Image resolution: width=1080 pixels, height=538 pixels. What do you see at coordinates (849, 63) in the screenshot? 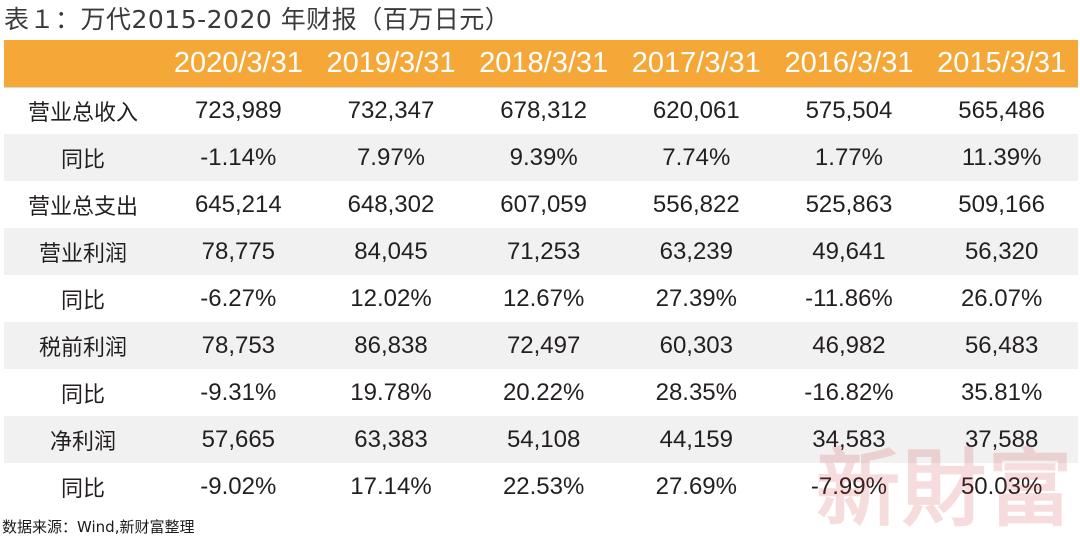
I see `column-header-2016: 2016/3/31` at bounding box center [849, 63].